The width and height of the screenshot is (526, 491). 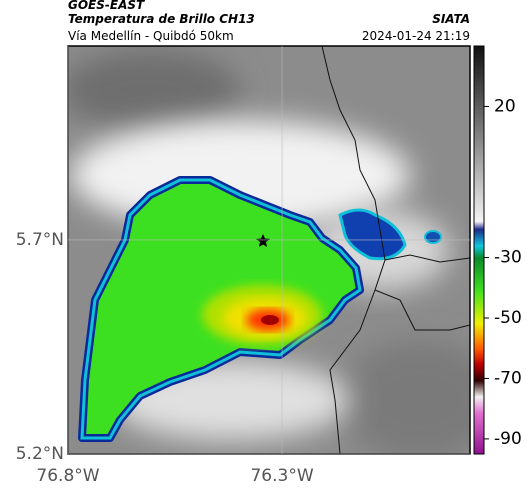 What do you see at coordinates (161, 19) in the screenshot?
I see `product: Temperatura de Brillo CH13` at bounding box center [161, 19].